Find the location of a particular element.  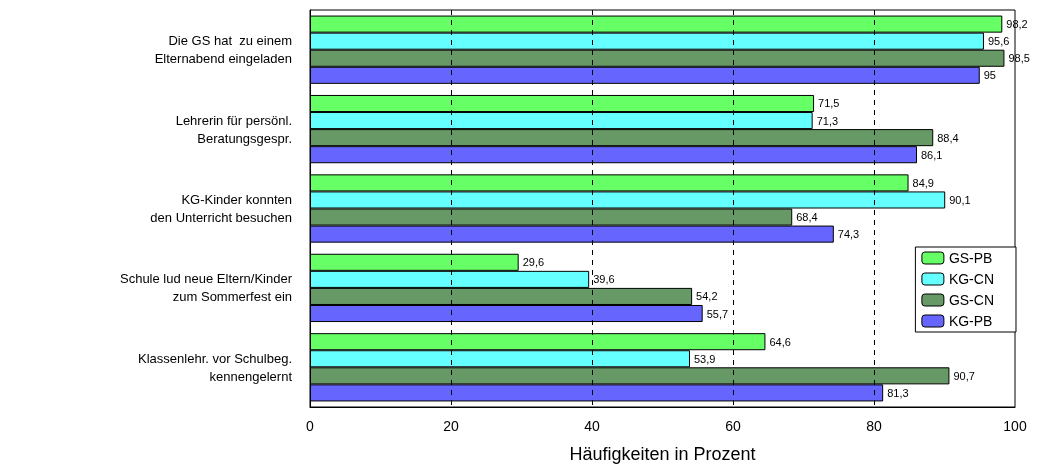

x-tick-label: 20 is located at coordinates (451, 426).